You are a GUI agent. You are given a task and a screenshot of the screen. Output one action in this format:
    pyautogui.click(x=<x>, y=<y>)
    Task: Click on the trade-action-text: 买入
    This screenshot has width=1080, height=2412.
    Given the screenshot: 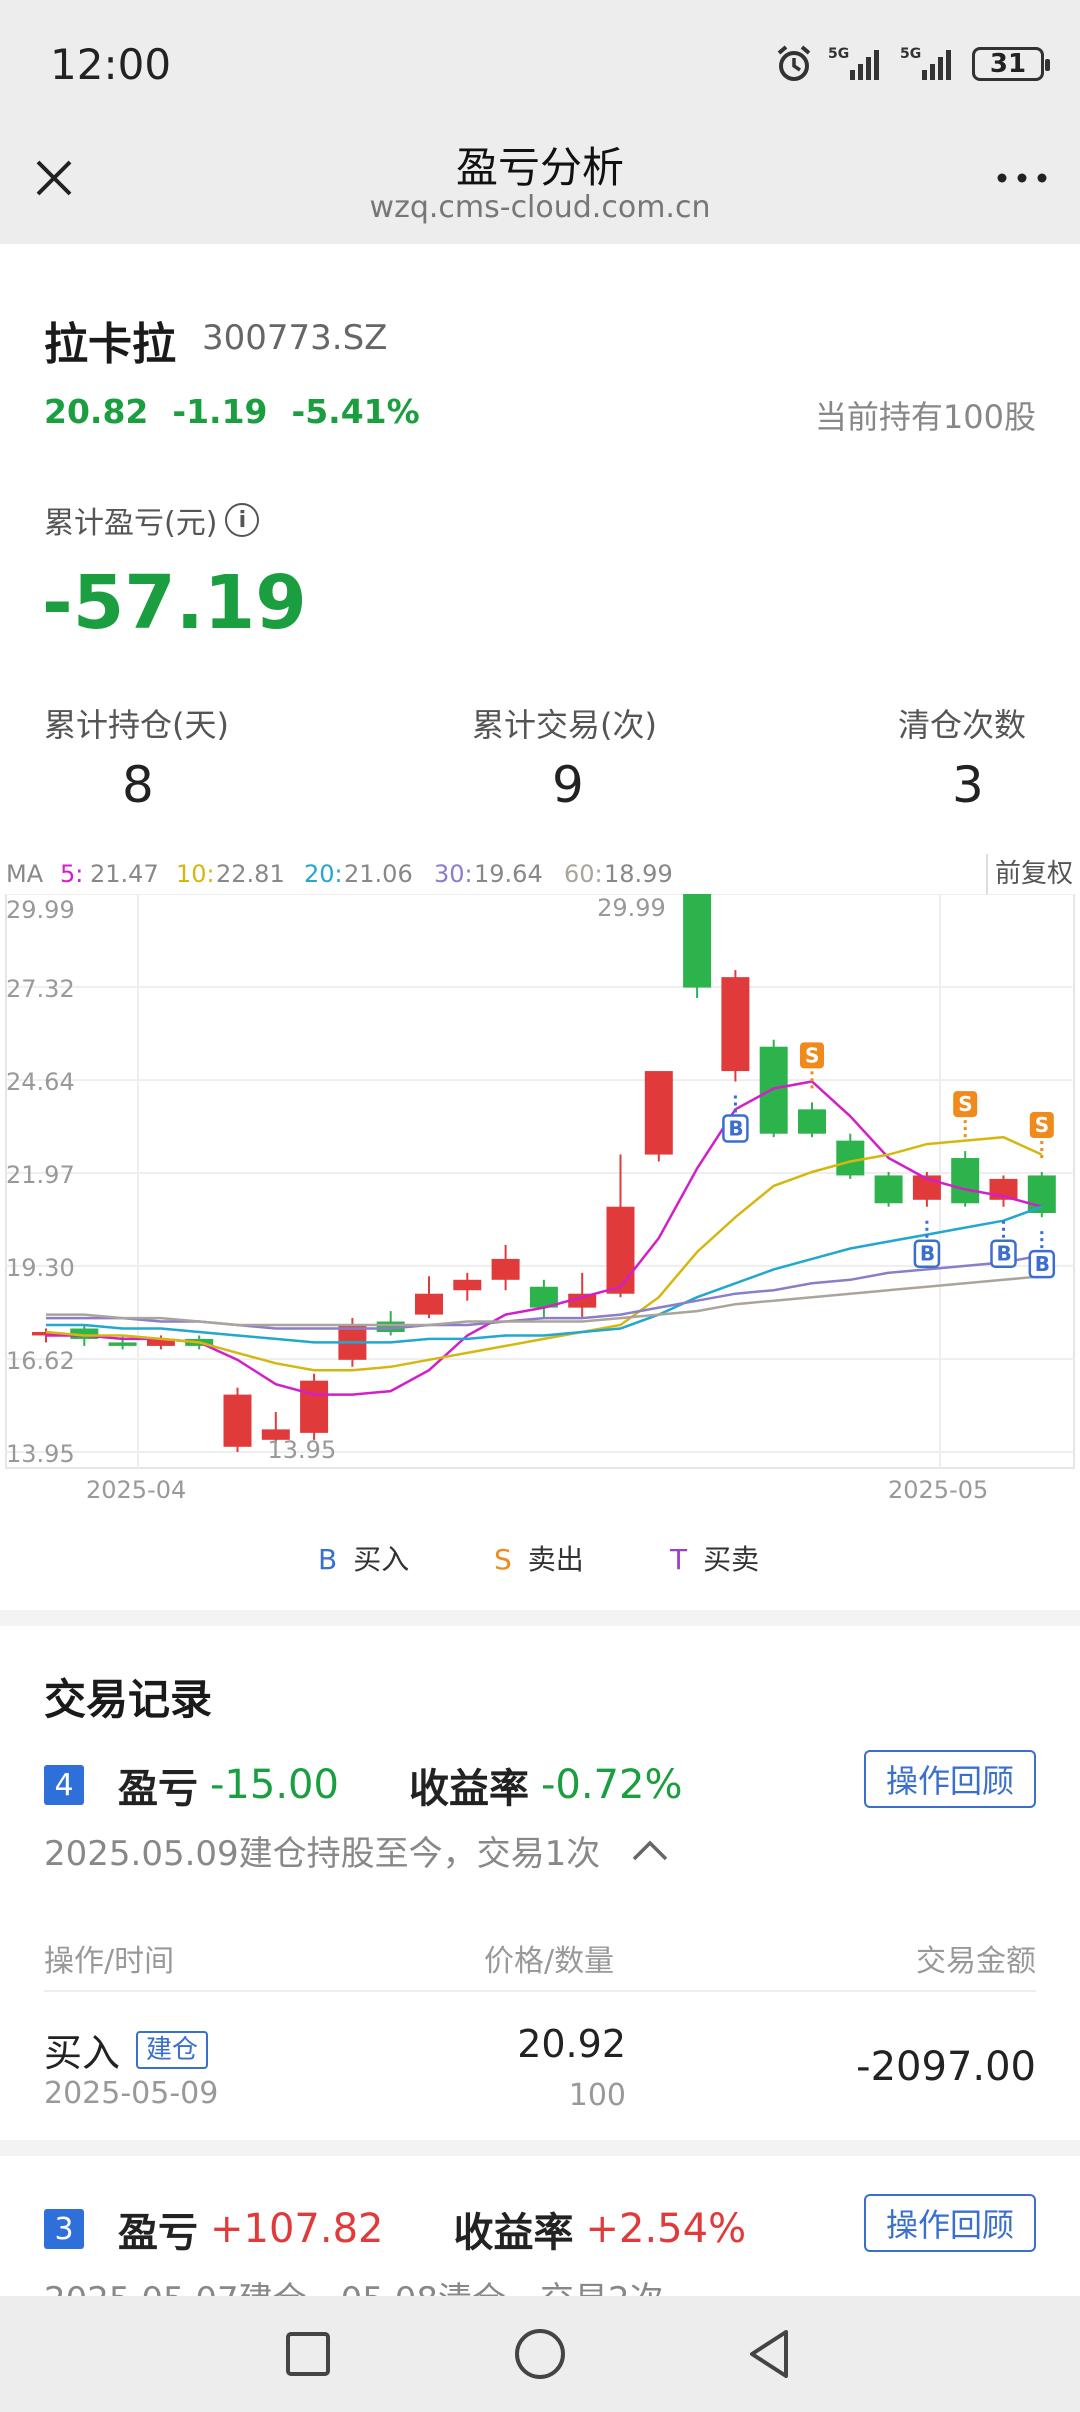 What is the action you would take?
    pyautogui.click(x=82, y=2053)
    